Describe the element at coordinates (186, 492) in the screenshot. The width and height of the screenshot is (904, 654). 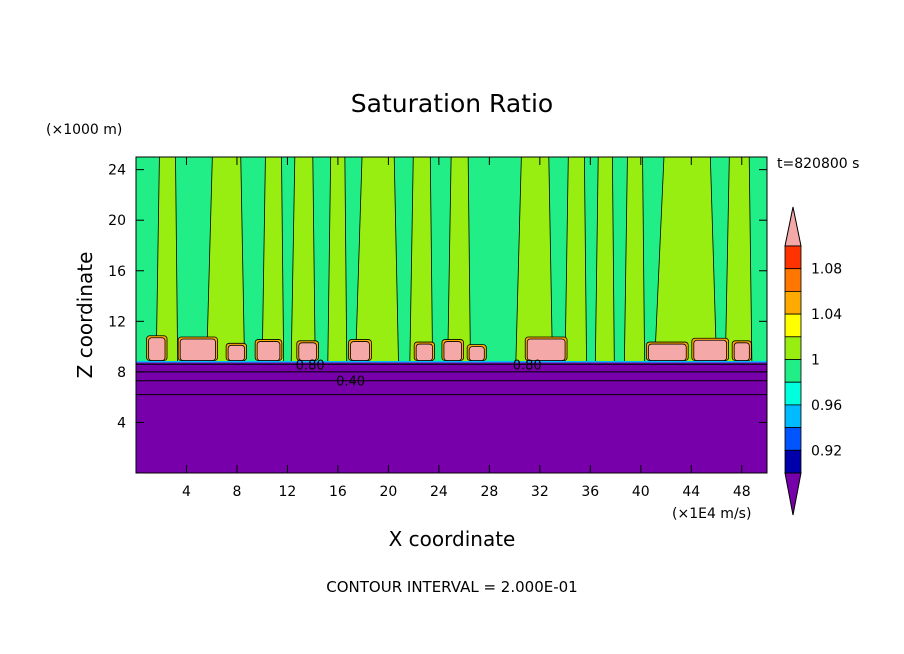
I see `x-tick-label-0: 4` at that location.